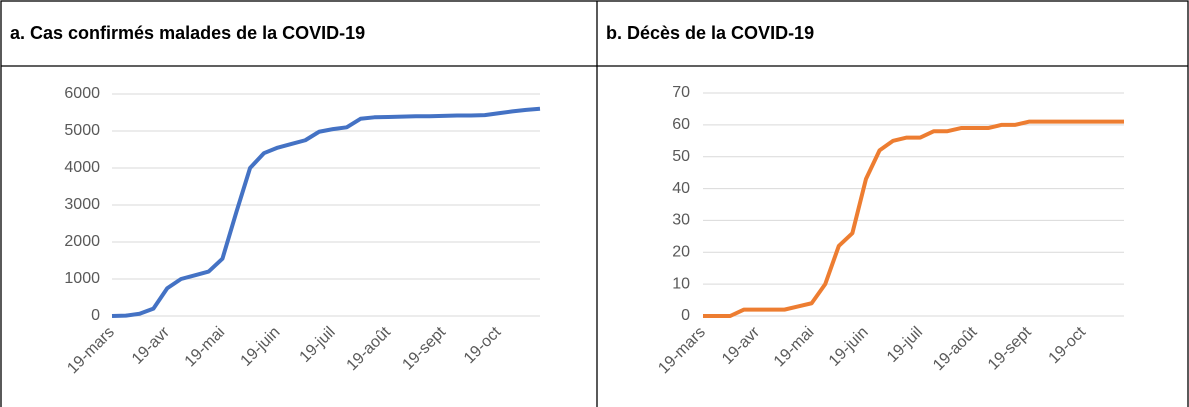  I want to click on y-tick-label: 50, so click(681, 156).